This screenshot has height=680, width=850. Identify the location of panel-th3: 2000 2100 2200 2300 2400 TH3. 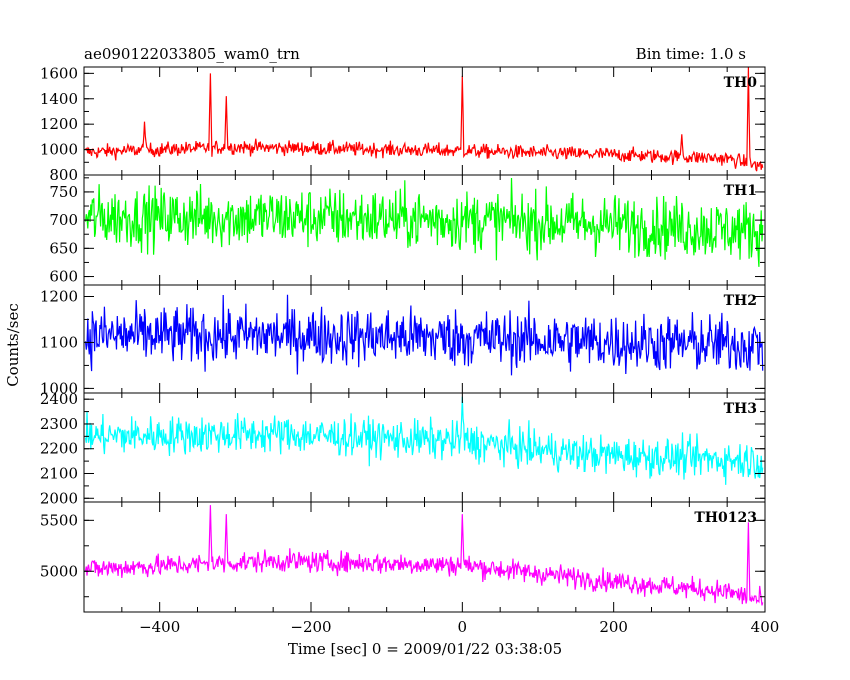
(403, 448).